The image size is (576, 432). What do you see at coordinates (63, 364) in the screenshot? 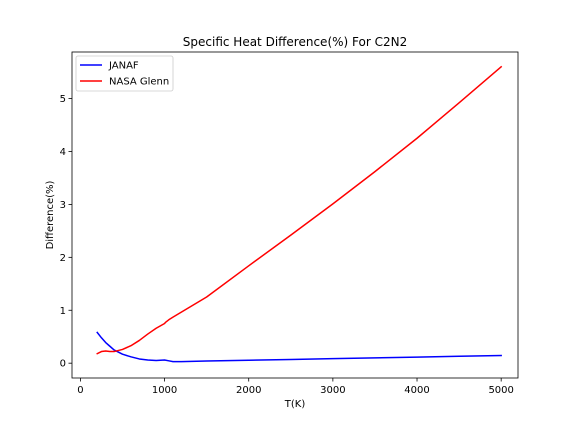
I see `y-tick-label: 0` at bounding box center [63, 364].